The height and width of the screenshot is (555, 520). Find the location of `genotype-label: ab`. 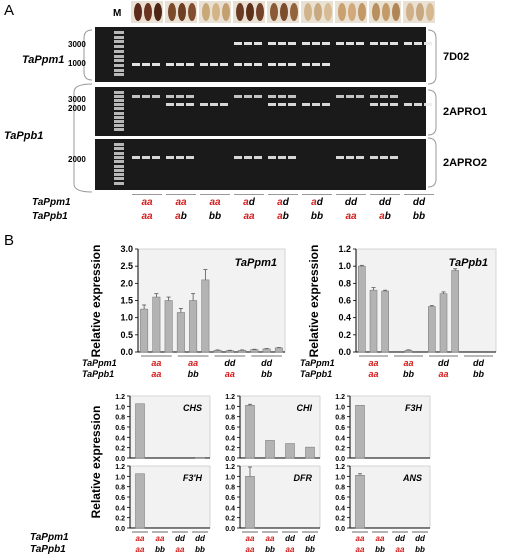

genotype-label: ab is located at coordinates (283, 216).